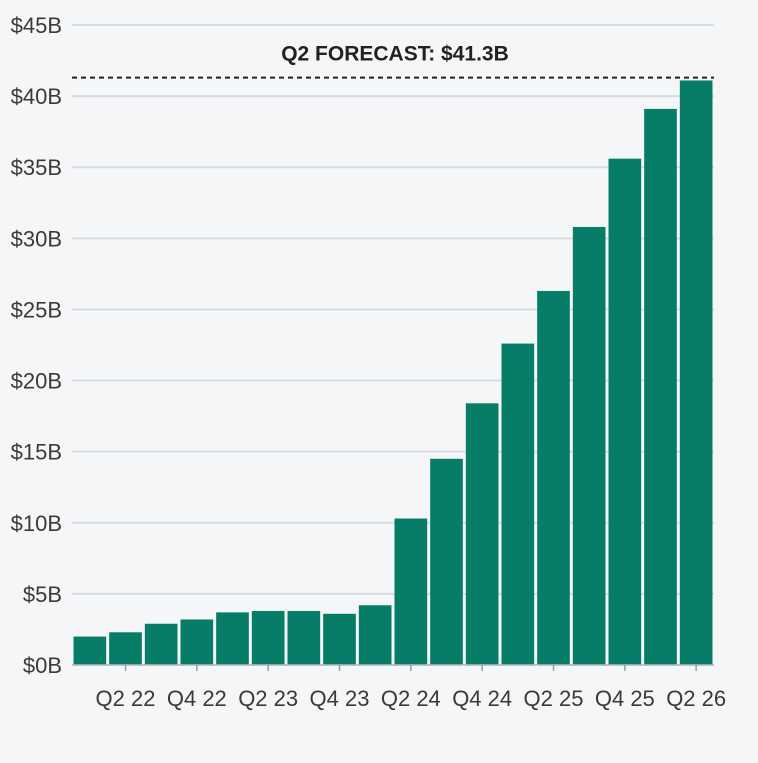  Describe the element at coordinates (36, 25) in the screenshot. I see `y-tick-label: $45B` at that location.